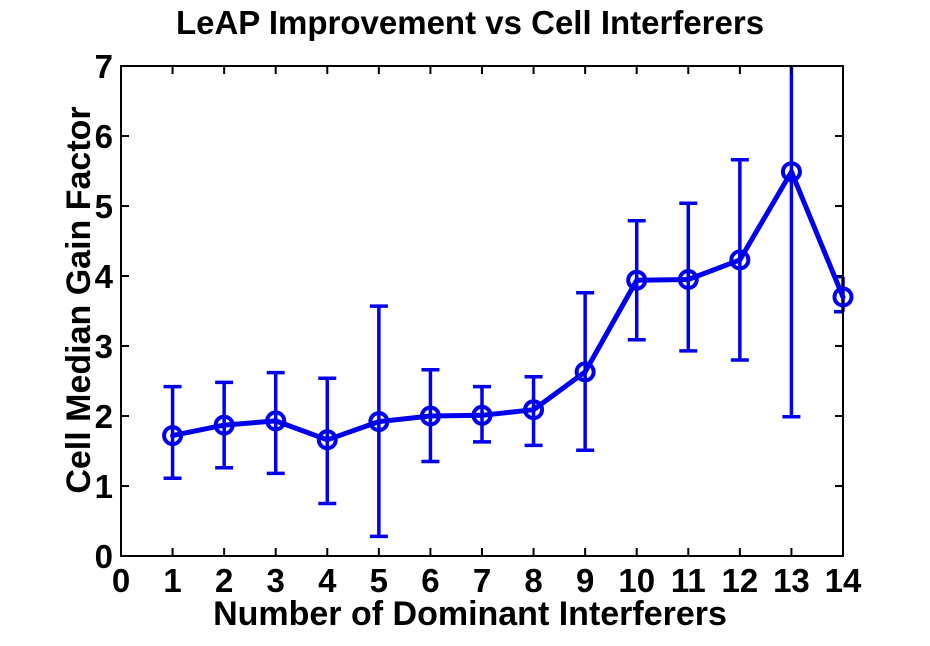 Image resolution: width=930 pixels, height=646 pixels. What do you see at coordinates (470, 22) in the screenshot?
I see `chart-title: LeAP Improvement vs Cell Interferers` at bounding box center [470, 22].